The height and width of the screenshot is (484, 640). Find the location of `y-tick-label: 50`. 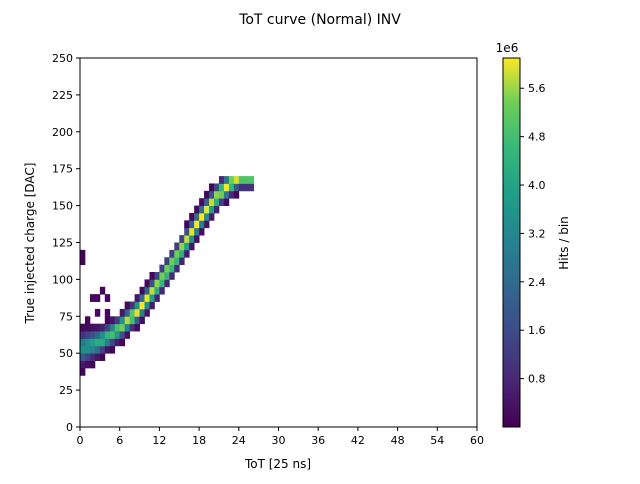

y-tick-label: 50 is located at coordinates (66, 353).